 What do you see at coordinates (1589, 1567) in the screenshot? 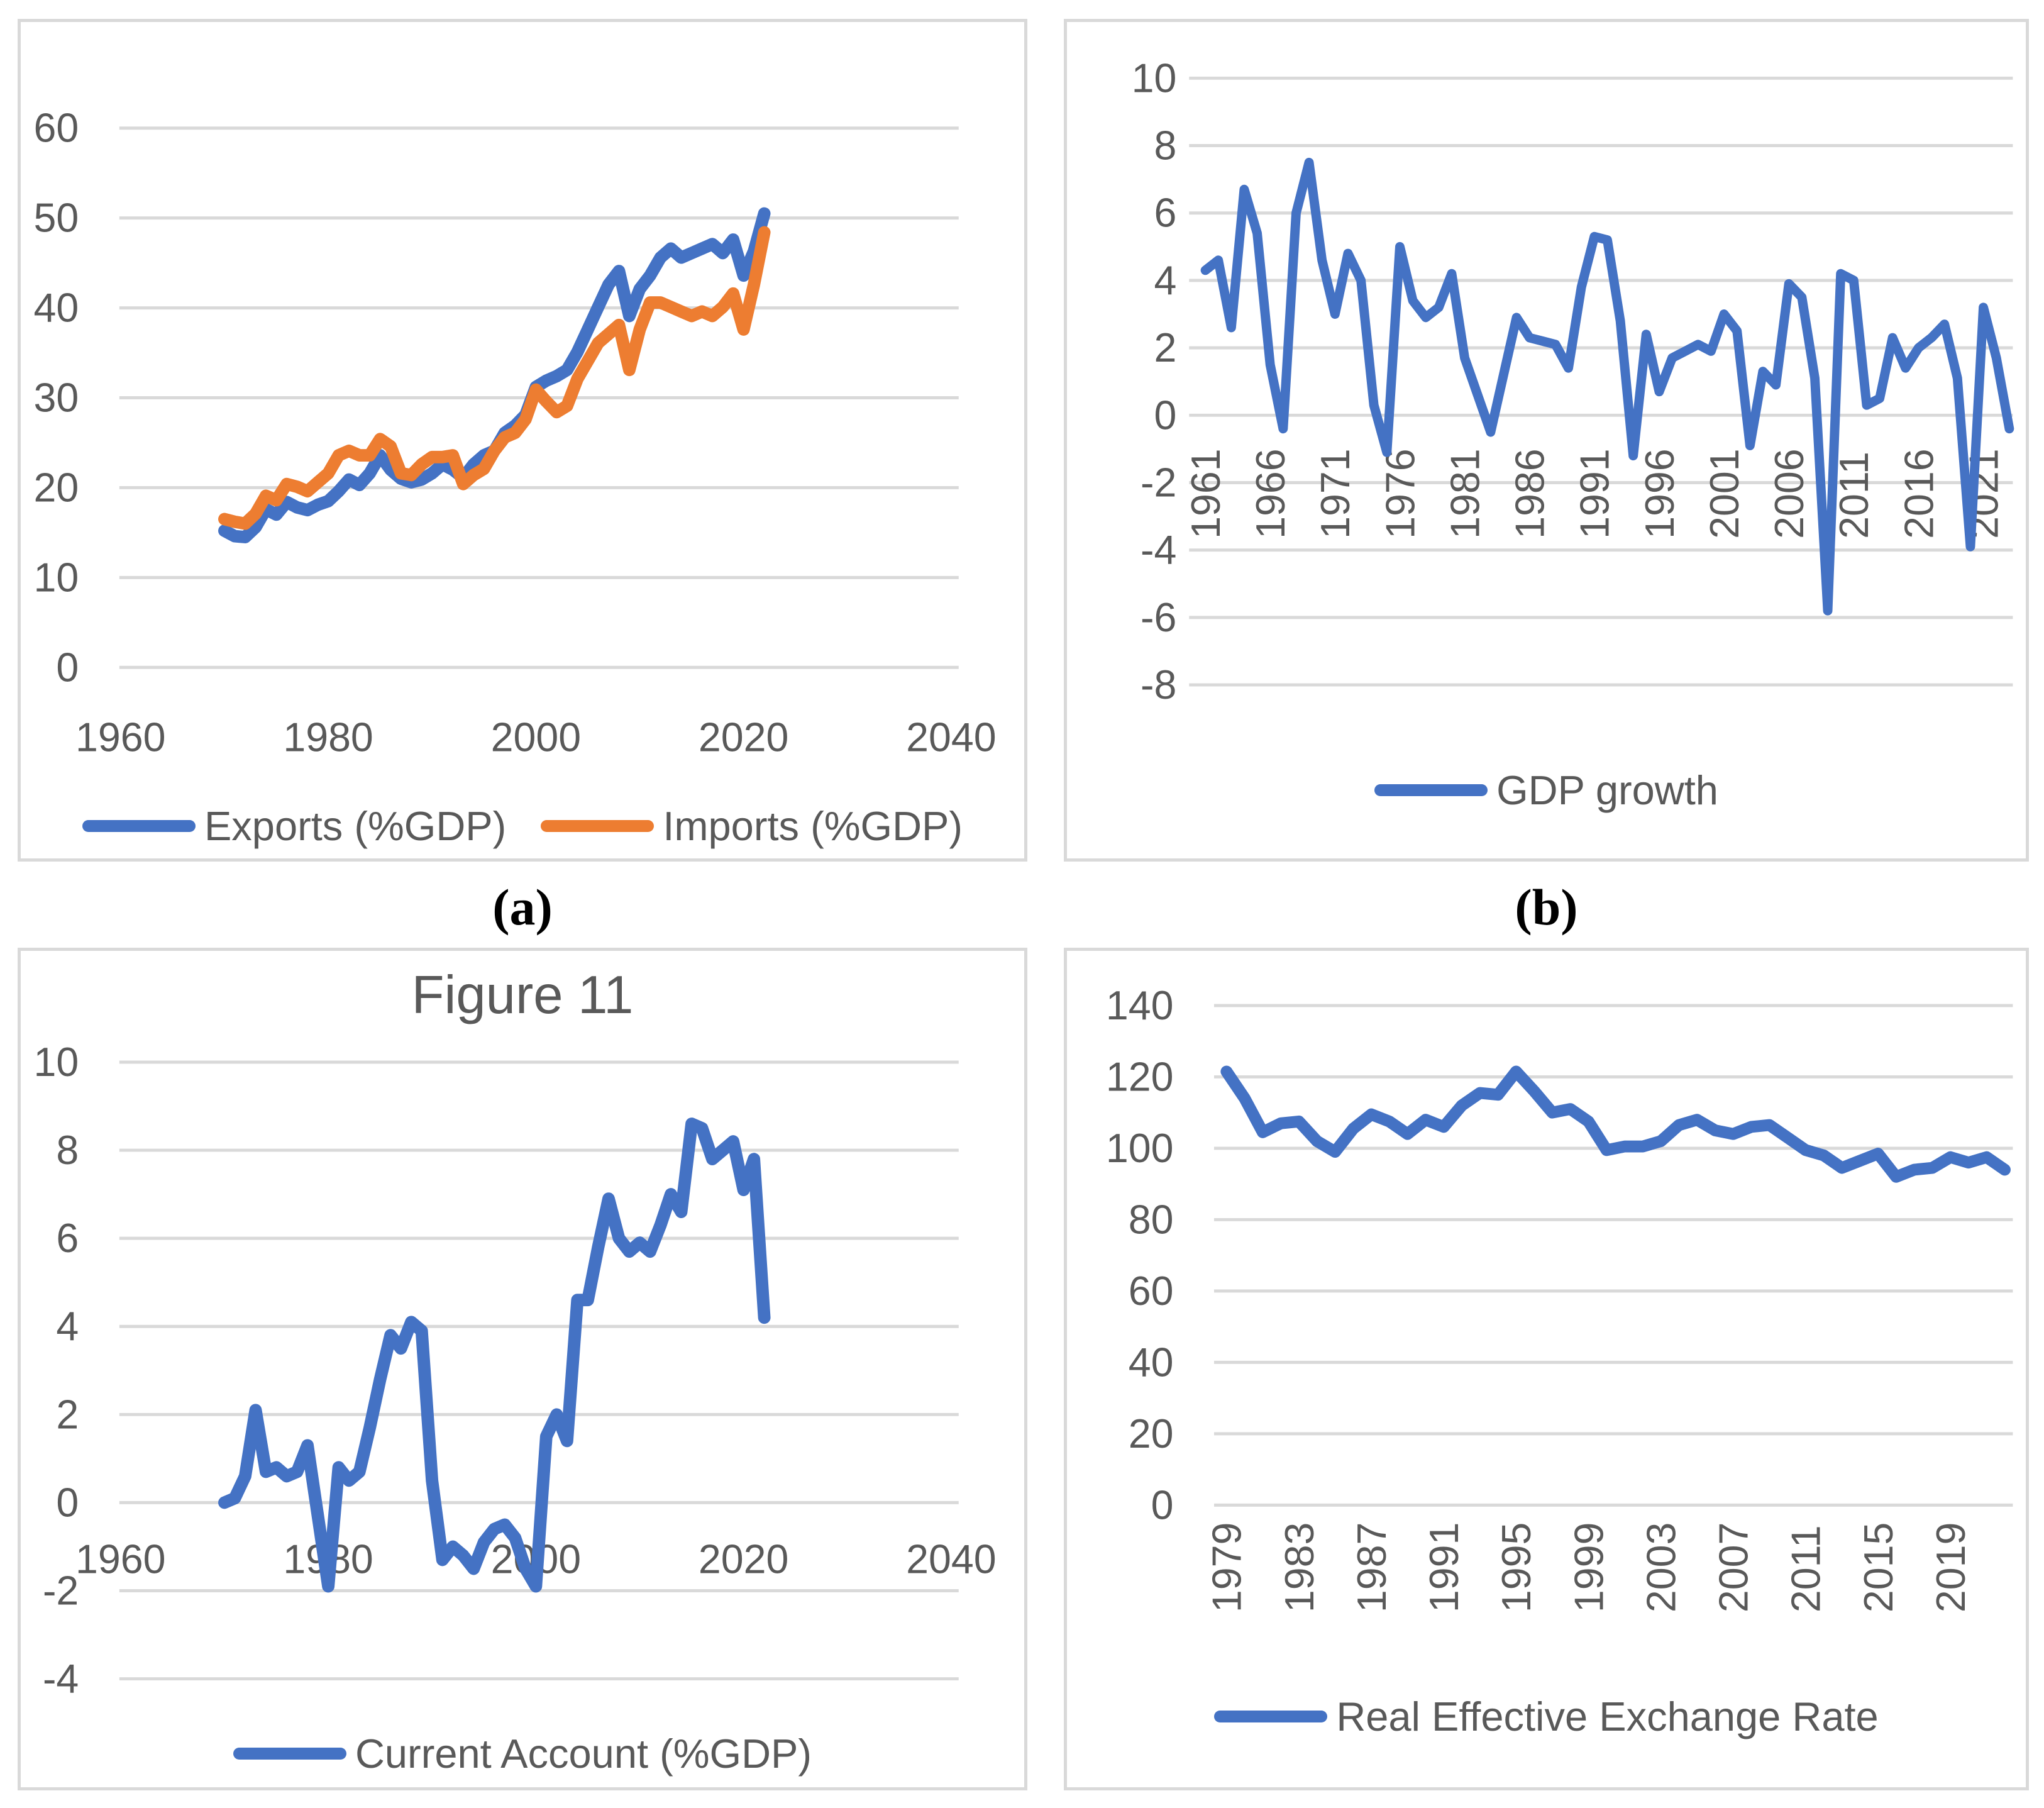
I see `x-tick-label: 1999` at bounding box center [1589, 1567].